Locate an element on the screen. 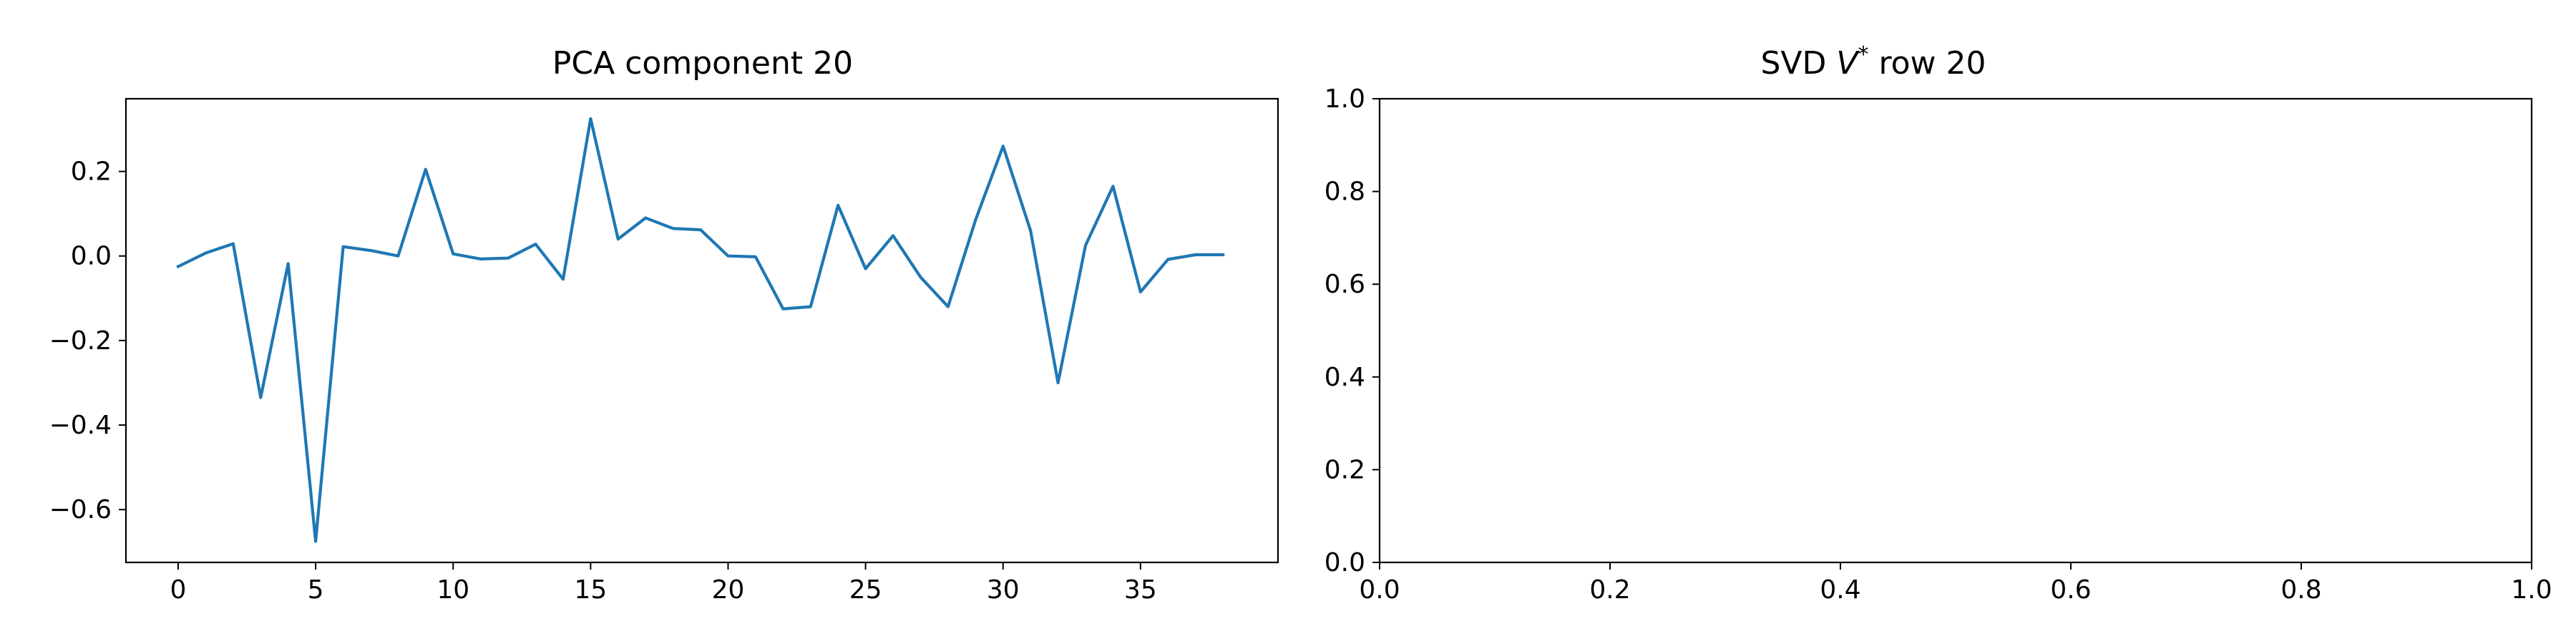 The image size is (2576, 644). x-tick-label: 0.4 is located at coordinates (1840, 590).